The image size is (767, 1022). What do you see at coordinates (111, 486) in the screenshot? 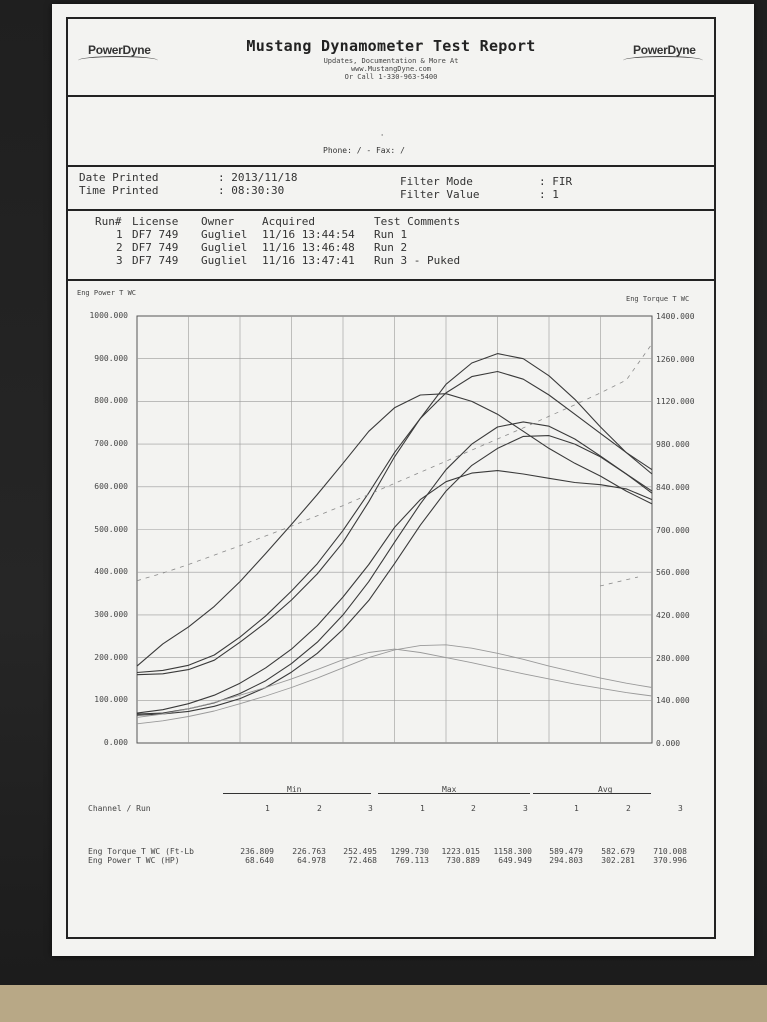
I see `left-tick-label: 600.000` at bounding box center [111, 486].